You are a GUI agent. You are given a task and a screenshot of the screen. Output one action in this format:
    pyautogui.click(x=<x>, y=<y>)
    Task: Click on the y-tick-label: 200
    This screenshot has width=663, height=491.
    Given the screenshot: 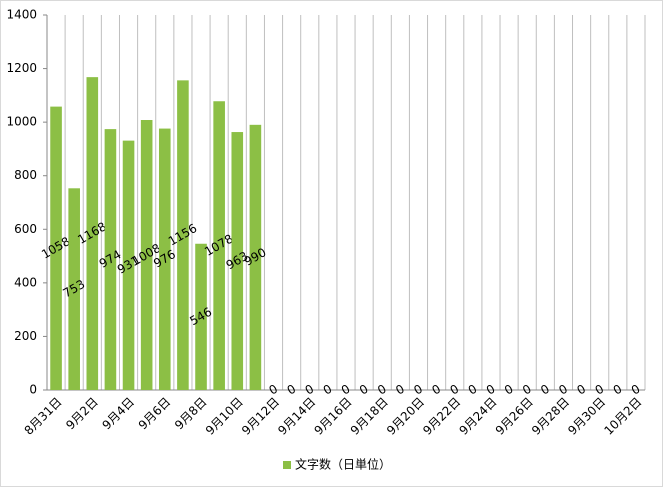 What is the action you would take?
    pyautogui.click(x=25, y=336)
    